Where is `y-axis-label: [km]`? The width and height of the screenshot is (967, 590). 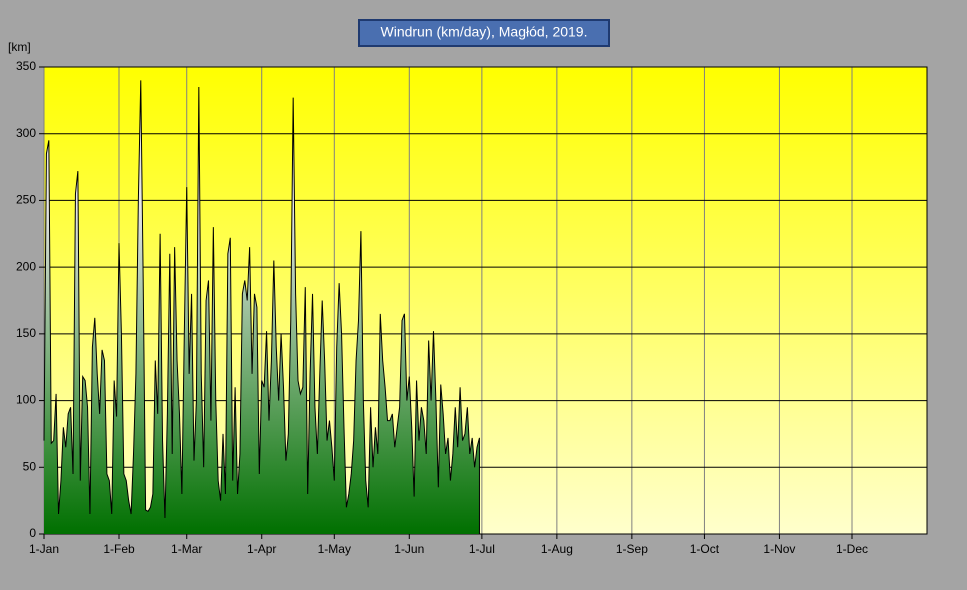 y-axis-label: [km] is located at coordinates (19, 47).